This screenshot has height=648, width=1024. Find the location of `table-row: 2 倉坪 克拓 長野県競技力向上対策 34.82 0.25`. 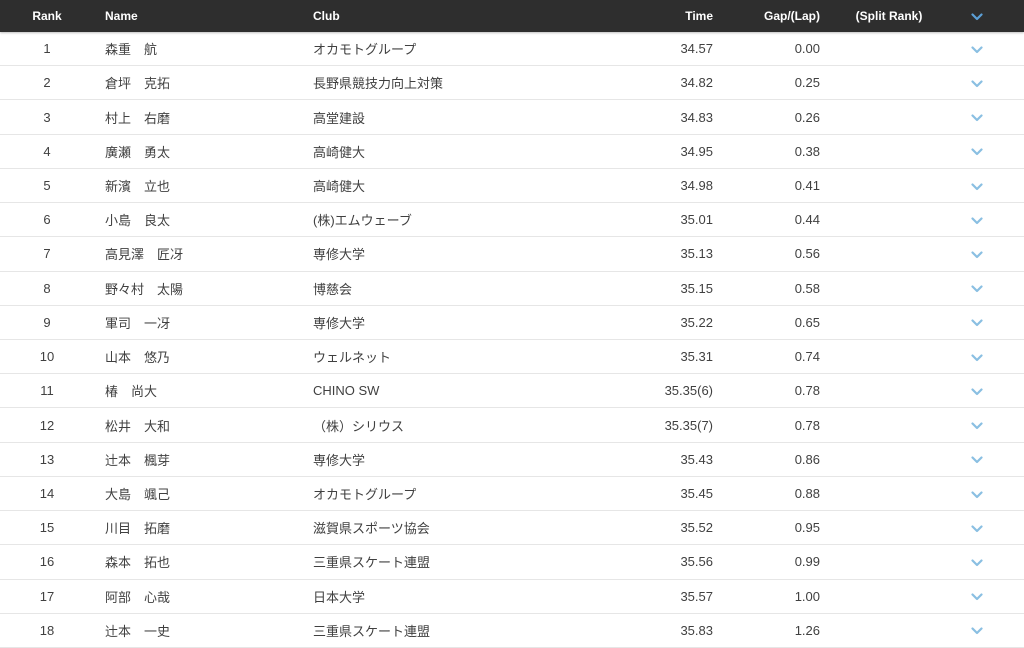

table-row: 2 倉坪 克拓 長野県競技力向上対策 34.82 0.25 is located at coordinates (512, 83).